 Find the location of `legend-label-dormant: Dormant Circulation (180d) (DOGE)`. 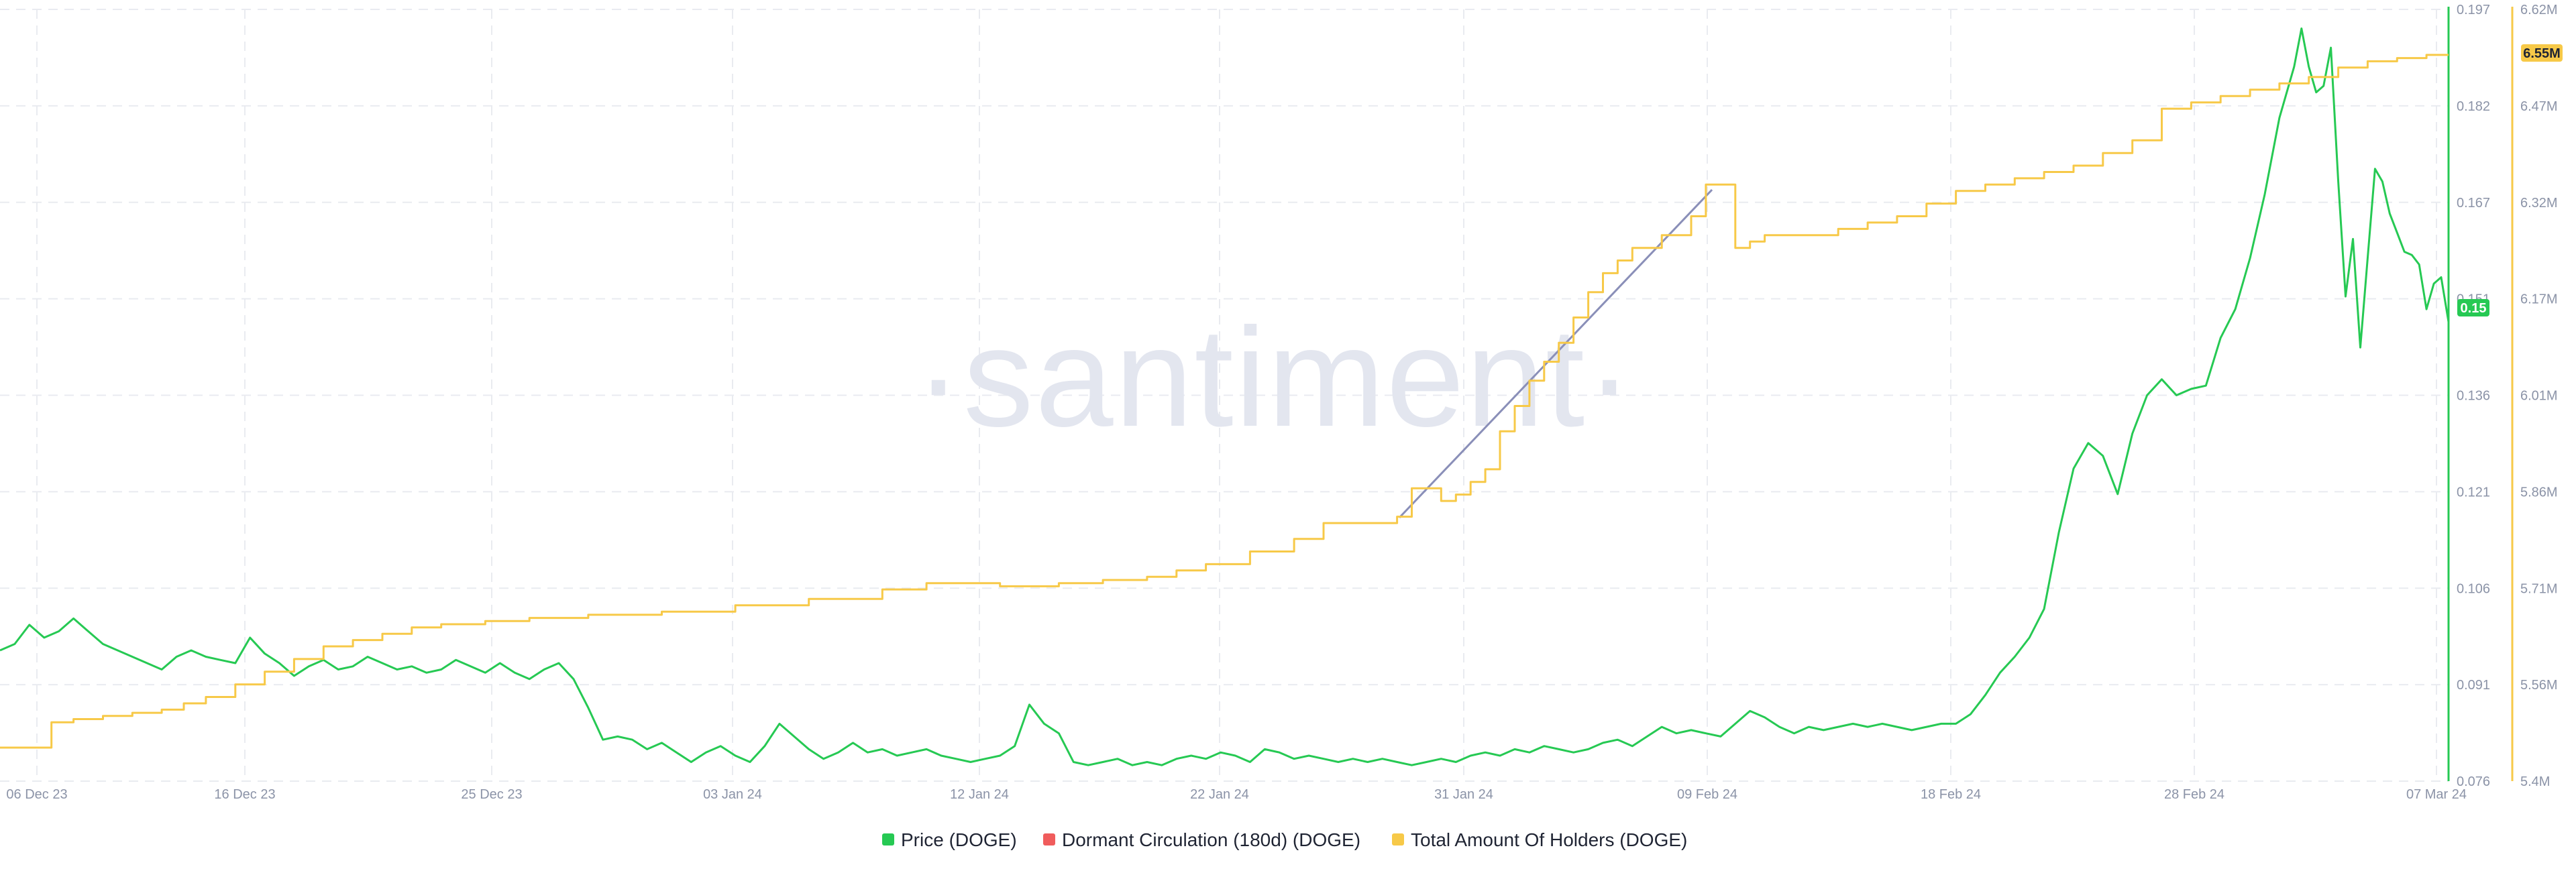

legend-label-dormant: Dormant Circulation (180d) (DOGE) is located at coordinates (1211, 839).